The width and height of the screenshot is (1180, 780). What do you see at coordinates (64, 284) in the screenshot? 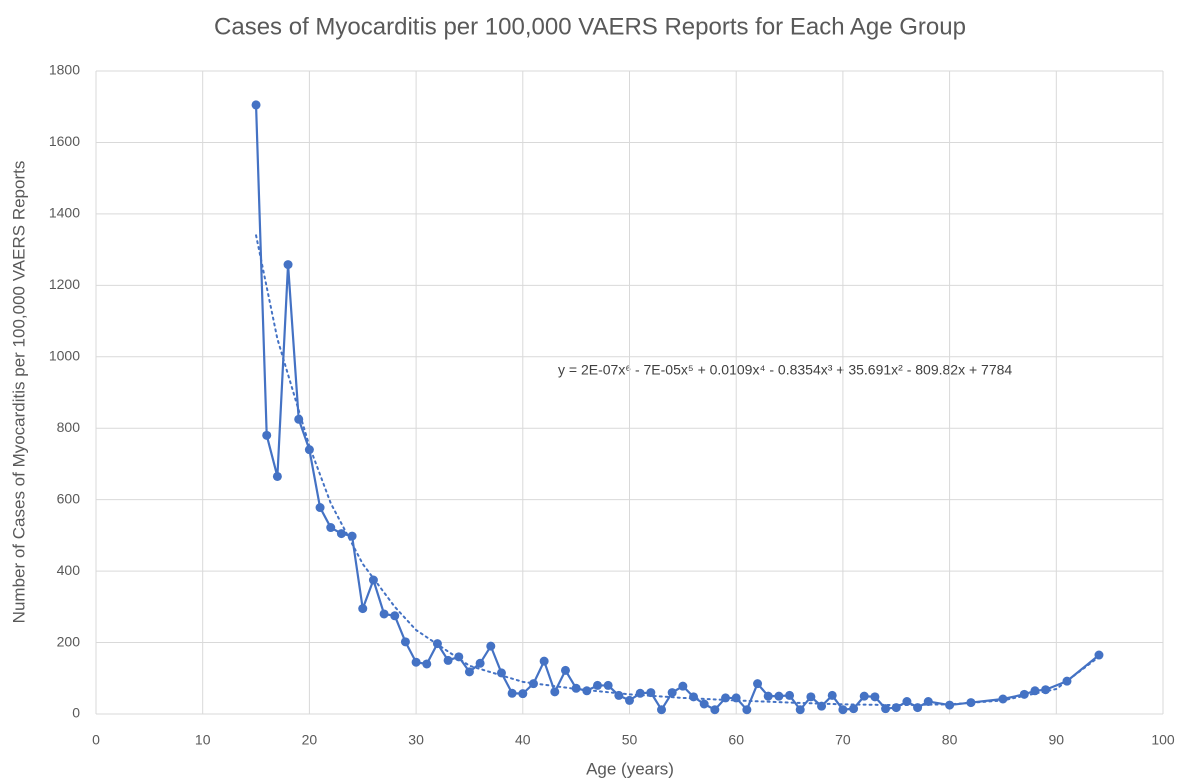
I see `y-tick-label: 1200` at bounding box center [64, 284].